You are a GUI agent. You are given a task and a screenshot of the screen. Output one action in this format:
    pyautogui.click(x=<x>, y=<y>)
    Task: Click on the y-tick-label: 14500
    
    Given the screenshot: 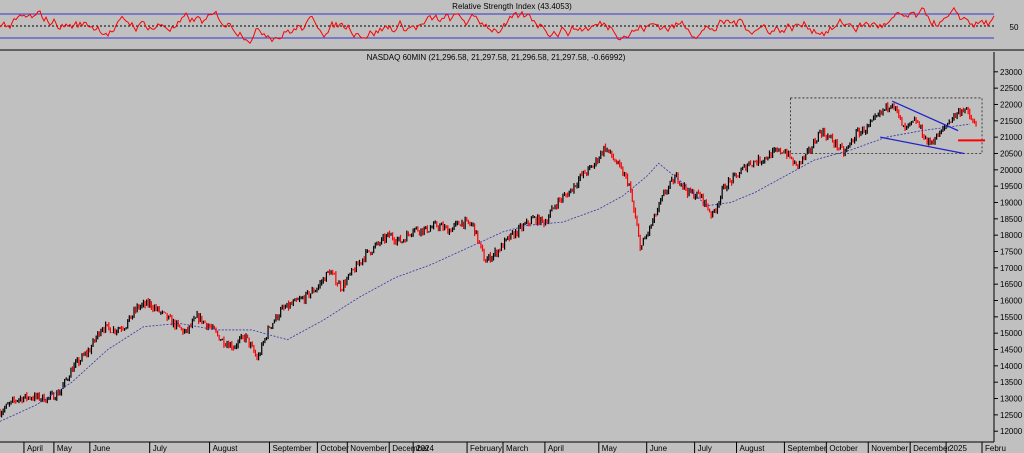 What is the action you would take?
    pyautogui.click(x=1011, y=350)
    